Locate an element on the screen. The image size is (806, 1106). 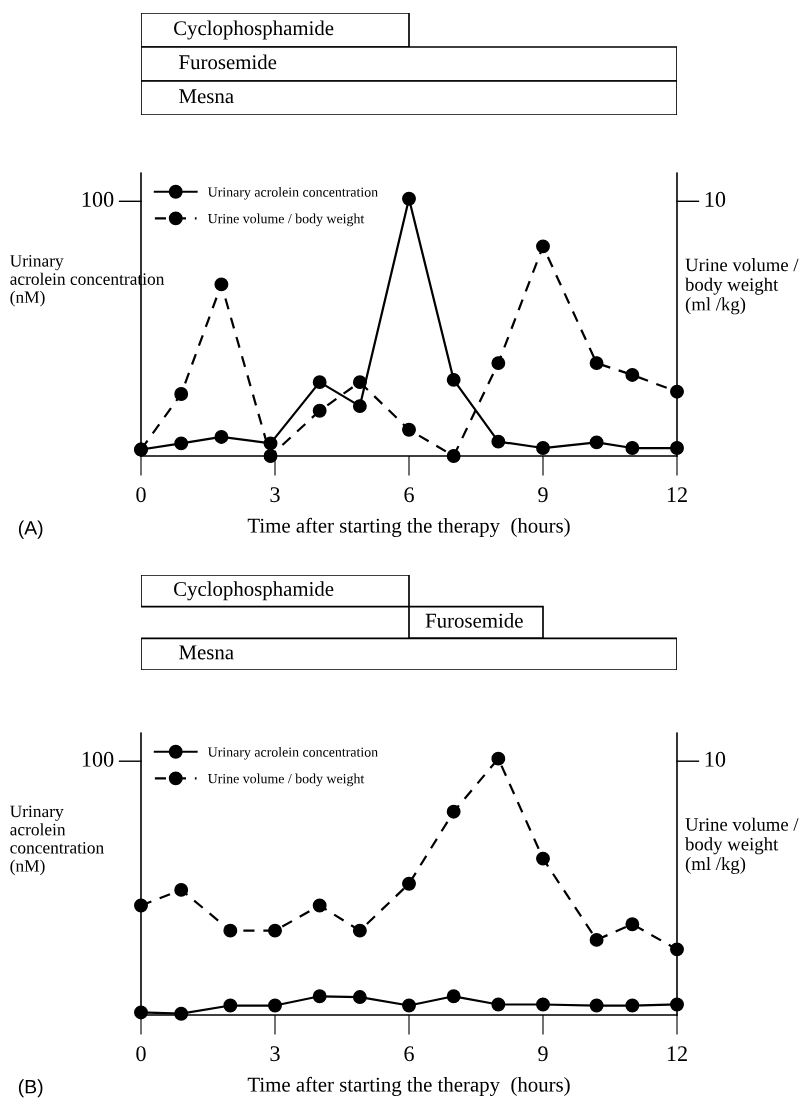
text: (B) is located at coordinates (30, 1088).